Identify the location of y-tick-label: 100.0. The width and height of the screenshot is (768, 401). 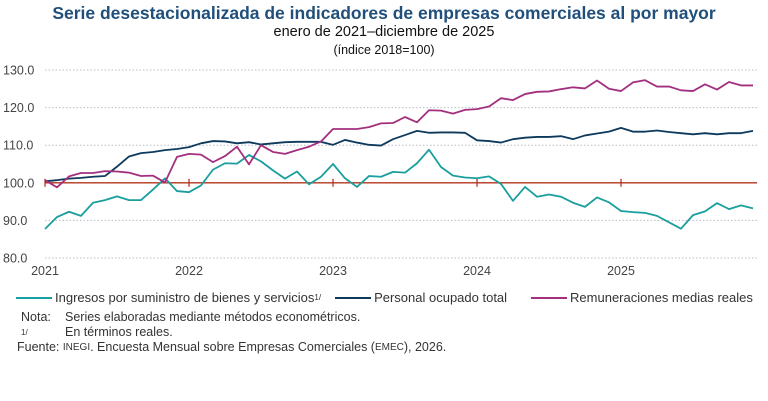
(18, 183).